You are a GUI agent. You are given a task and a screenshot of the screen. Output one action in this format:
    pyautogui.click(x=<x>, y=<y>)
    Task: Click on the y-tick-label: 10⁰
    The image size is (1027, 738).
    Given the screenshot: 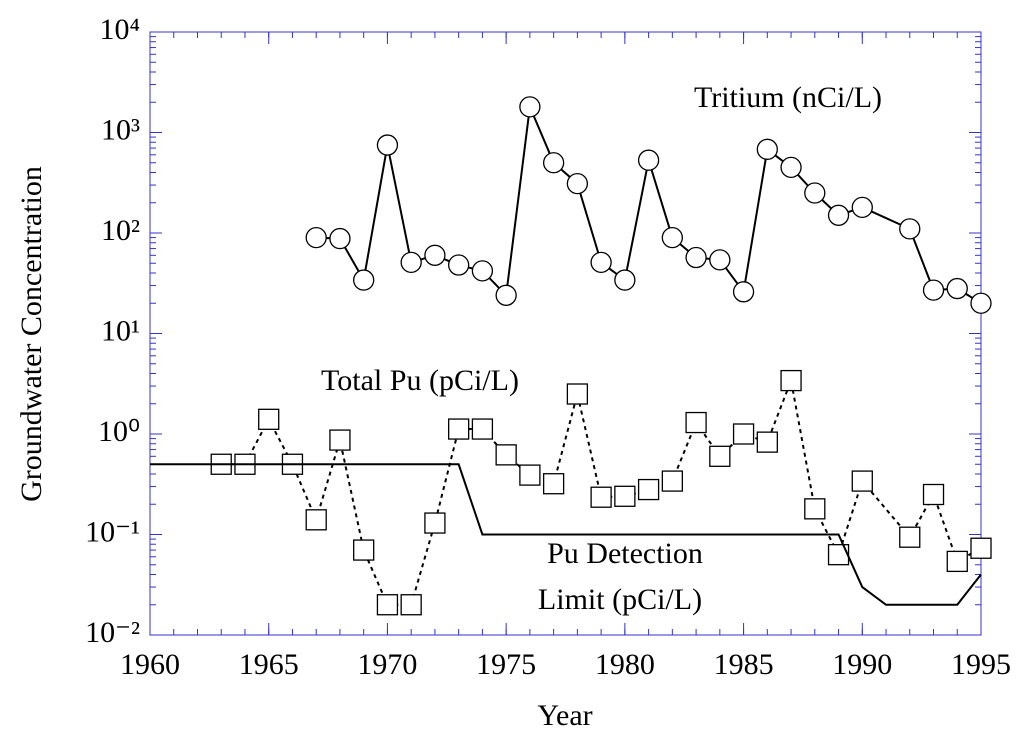 What is the action you would take?
    pyautogui.click(x=119, y=431)
    